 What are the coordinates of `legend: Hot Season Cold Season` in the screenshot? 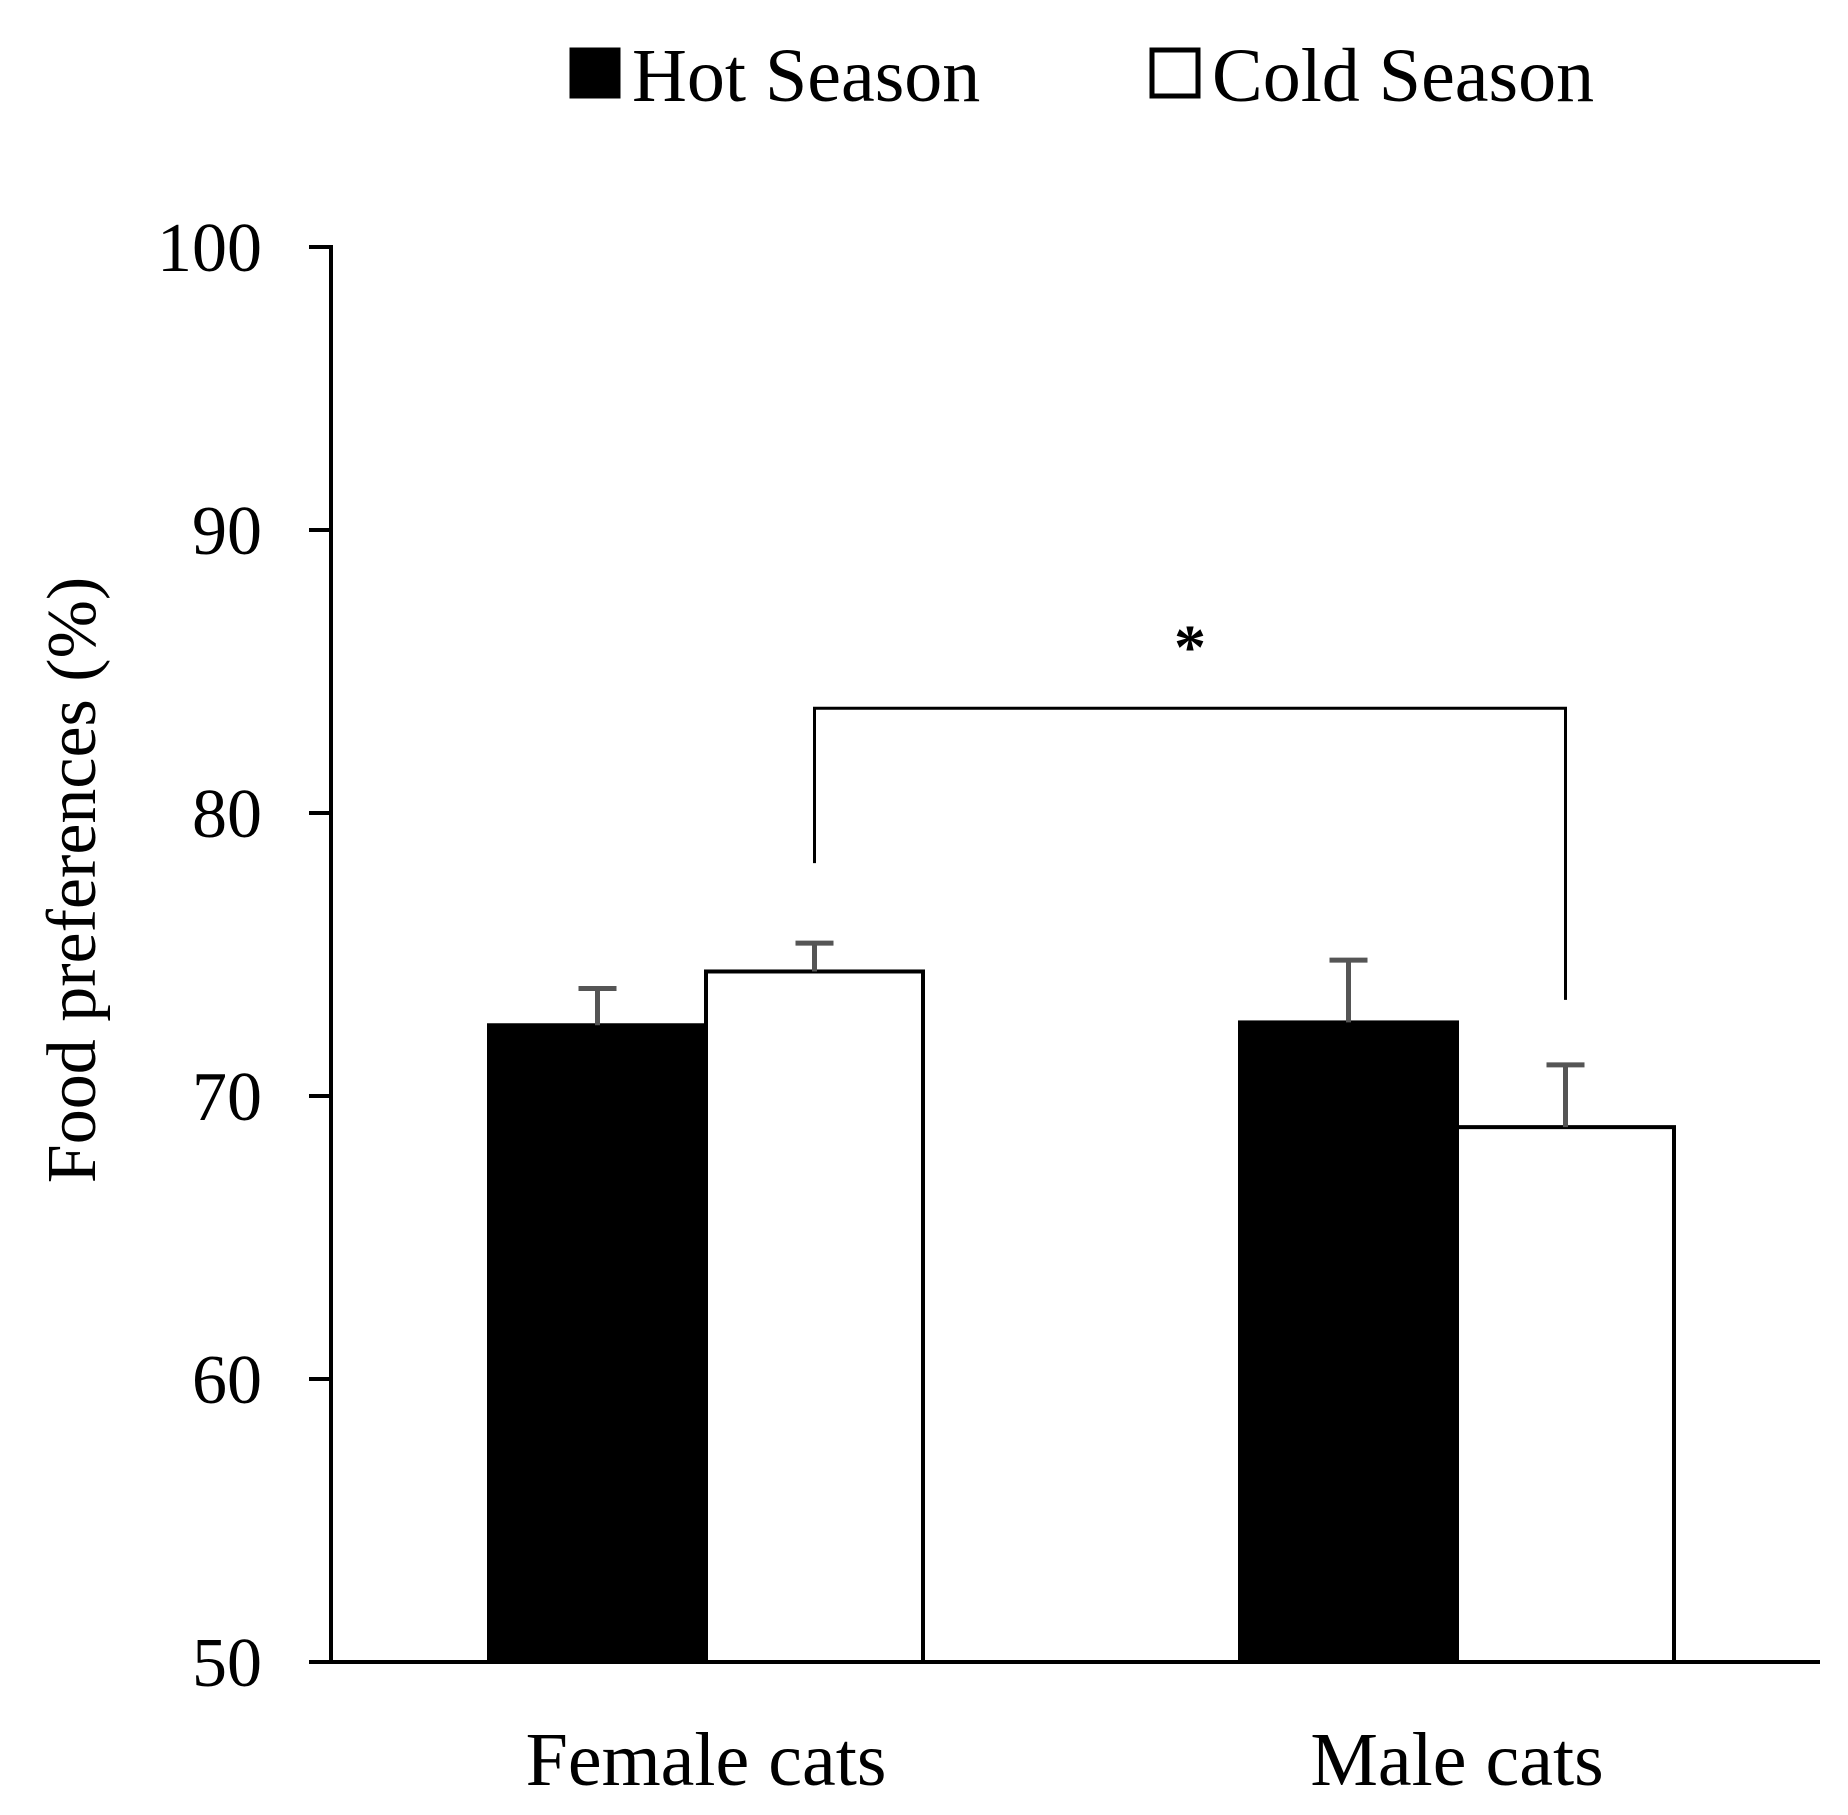 It's located at (1081, 76).